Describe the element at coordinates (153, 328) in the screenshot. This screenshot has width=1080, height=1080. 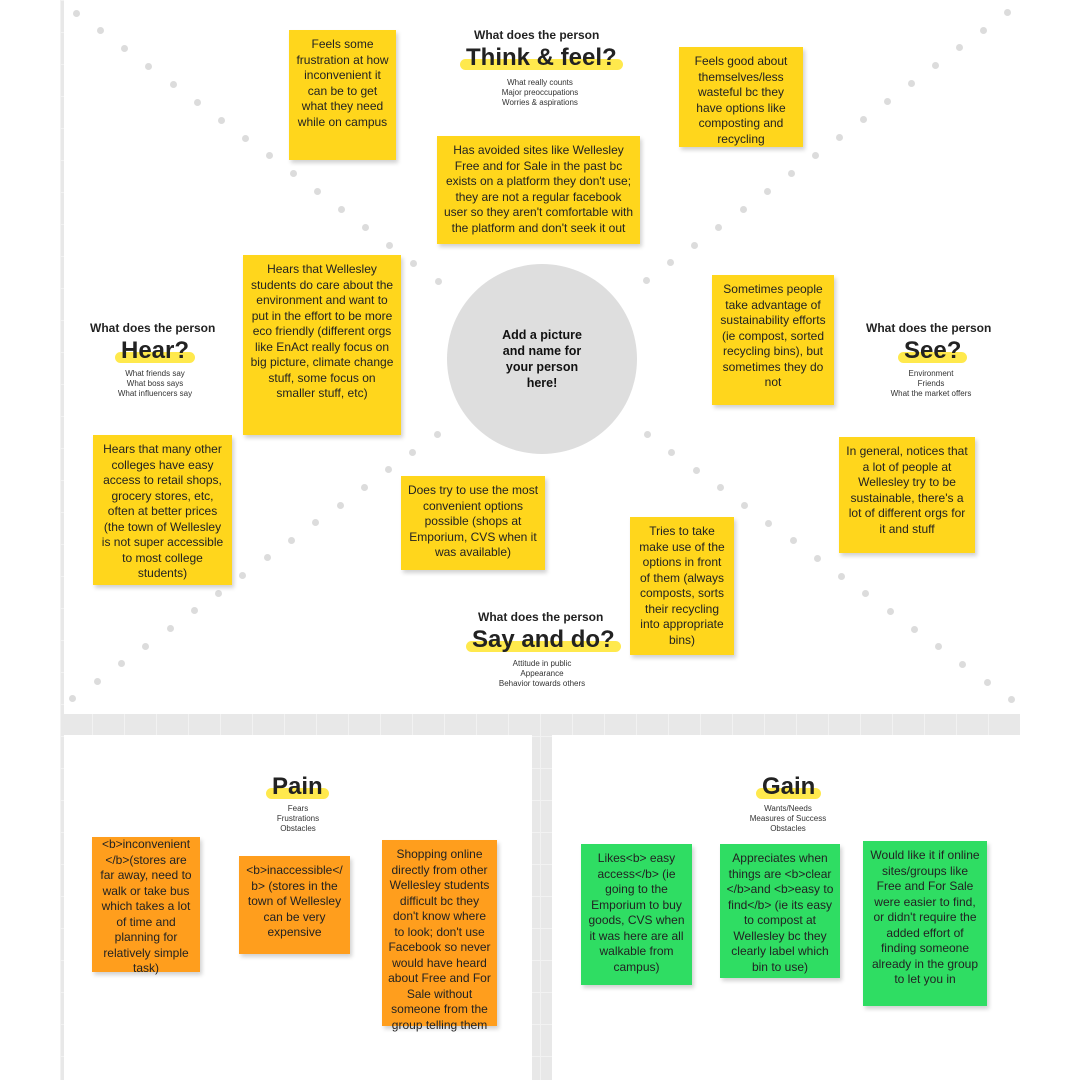
I see `hear-prompt: What does the person` at that location.